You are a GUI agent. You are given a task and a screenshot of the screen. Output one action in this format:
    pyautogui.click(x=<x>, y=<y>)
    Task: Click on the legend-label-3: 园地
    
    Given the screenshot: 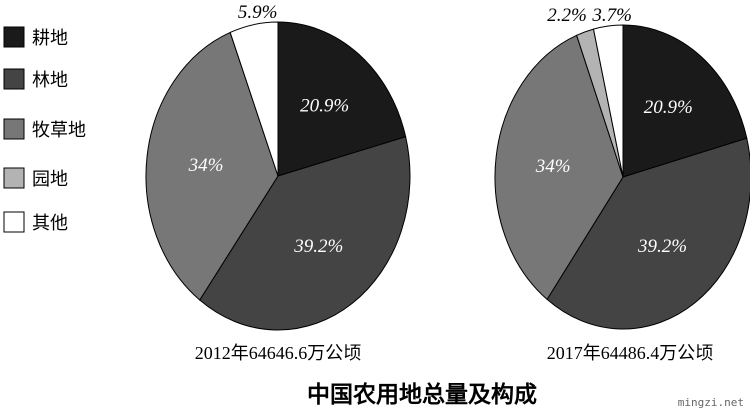 What is the action you would take?
    pyautogui.click(x=50, y=179)
    